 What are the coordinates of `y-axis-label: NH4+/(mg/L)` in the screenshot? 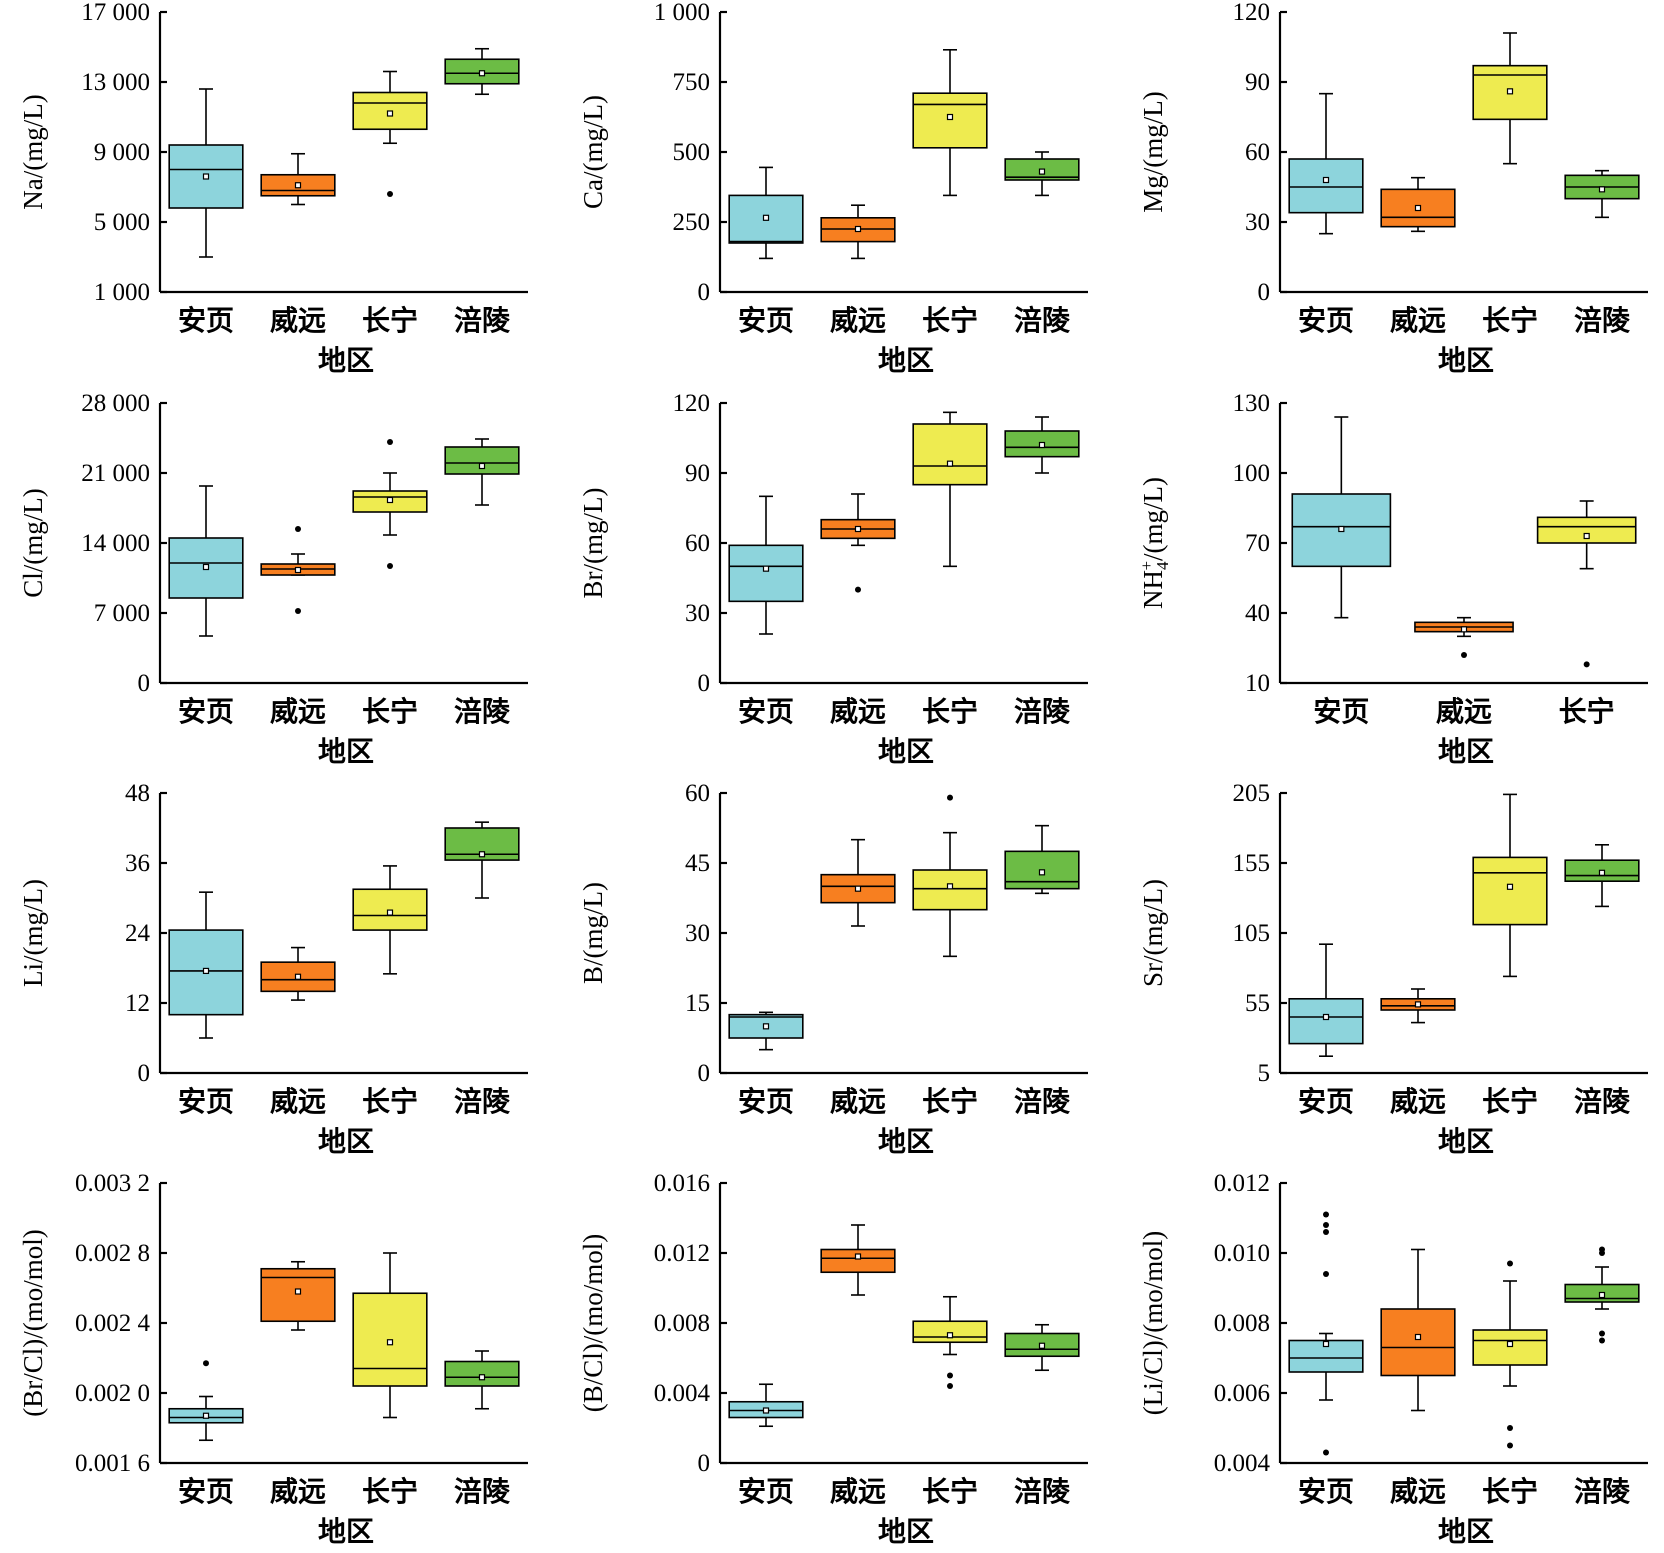 It's located at (1154, 543).